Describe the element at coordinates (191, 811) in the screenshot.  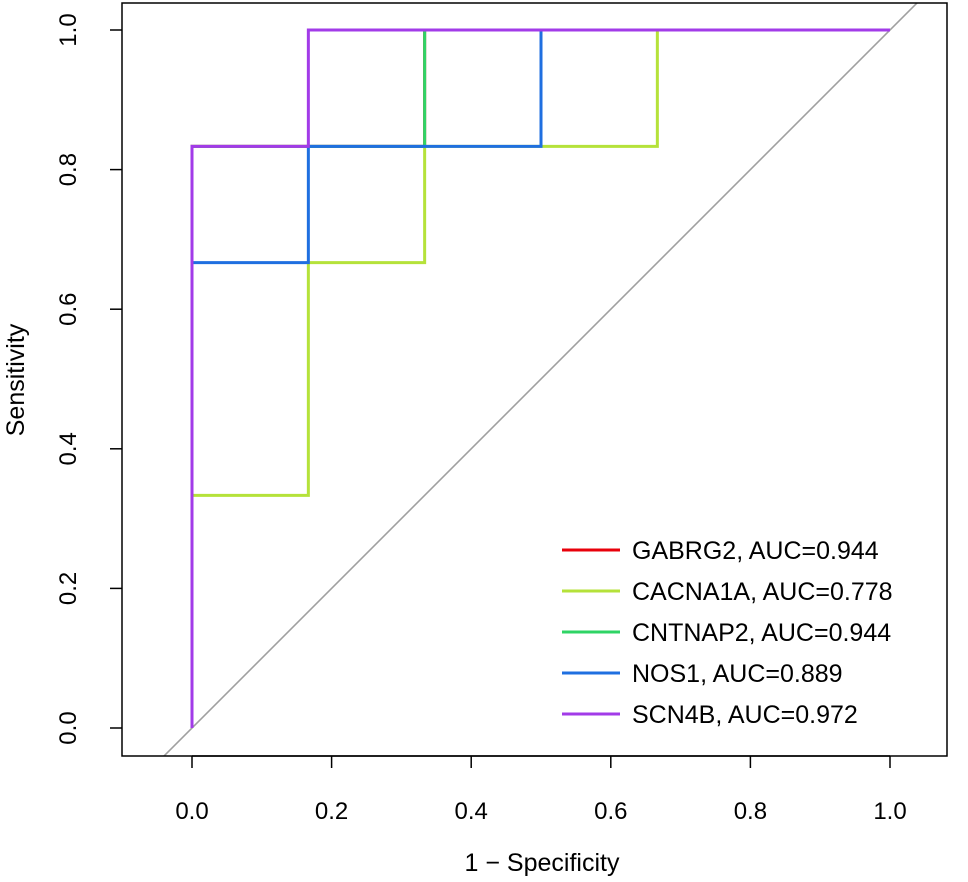
I see `x-tick-label-0: 0.0` at that location.